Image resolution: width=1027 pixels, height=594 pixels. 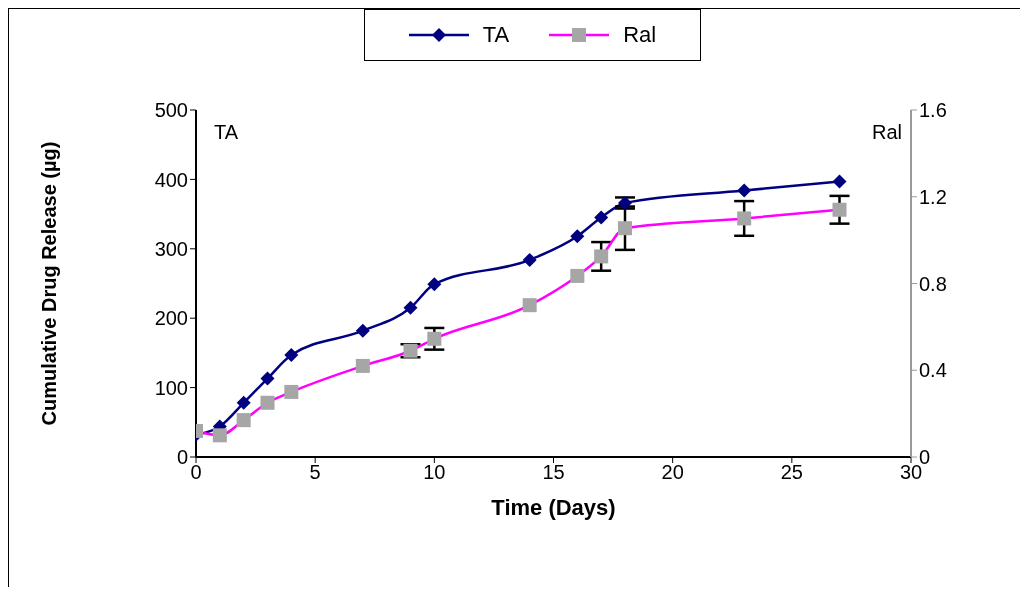 I want to click on y-tick-label: 300, so click(x=171, y=248).